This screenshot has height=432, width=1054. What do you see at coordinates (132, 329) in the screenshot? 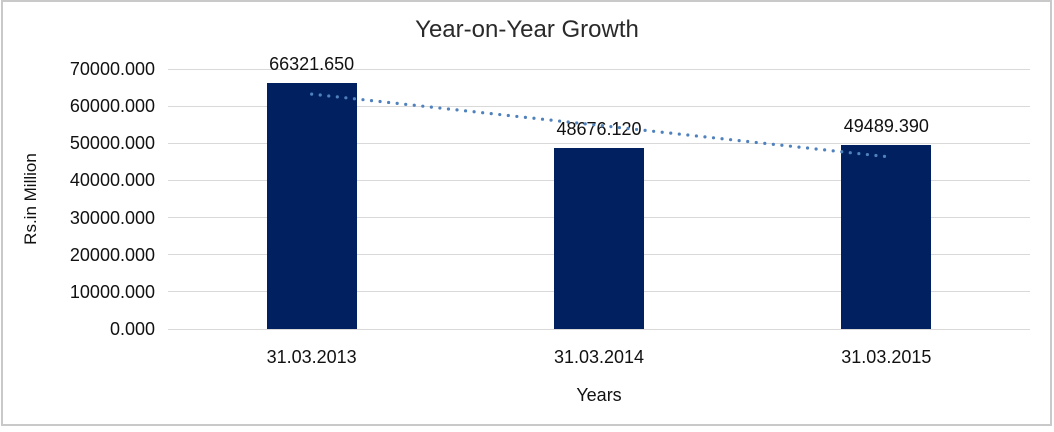
I see `y-tick-label: 0.000` at bounding box center [132, 329].